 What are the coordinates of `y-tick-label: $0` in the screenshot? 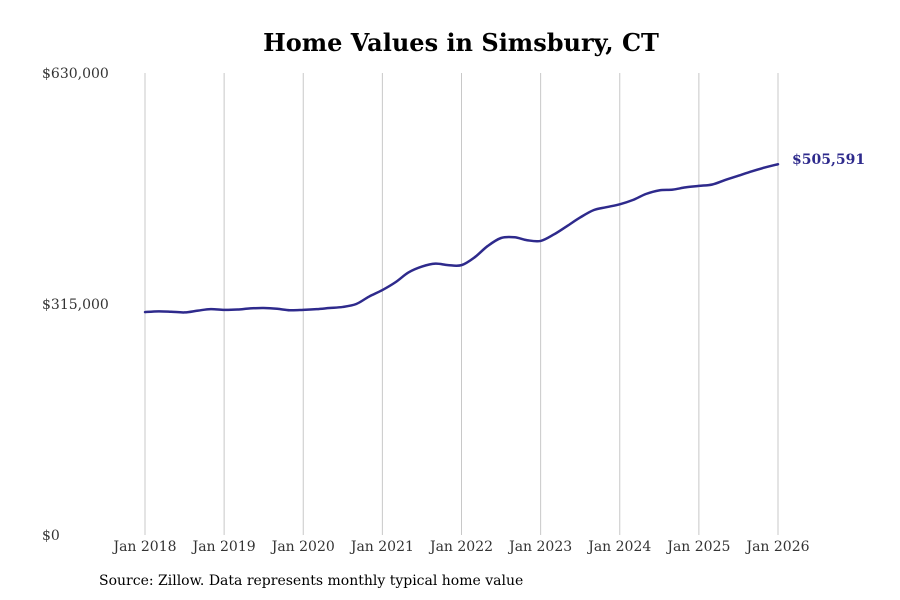 It's located at (51, 536).